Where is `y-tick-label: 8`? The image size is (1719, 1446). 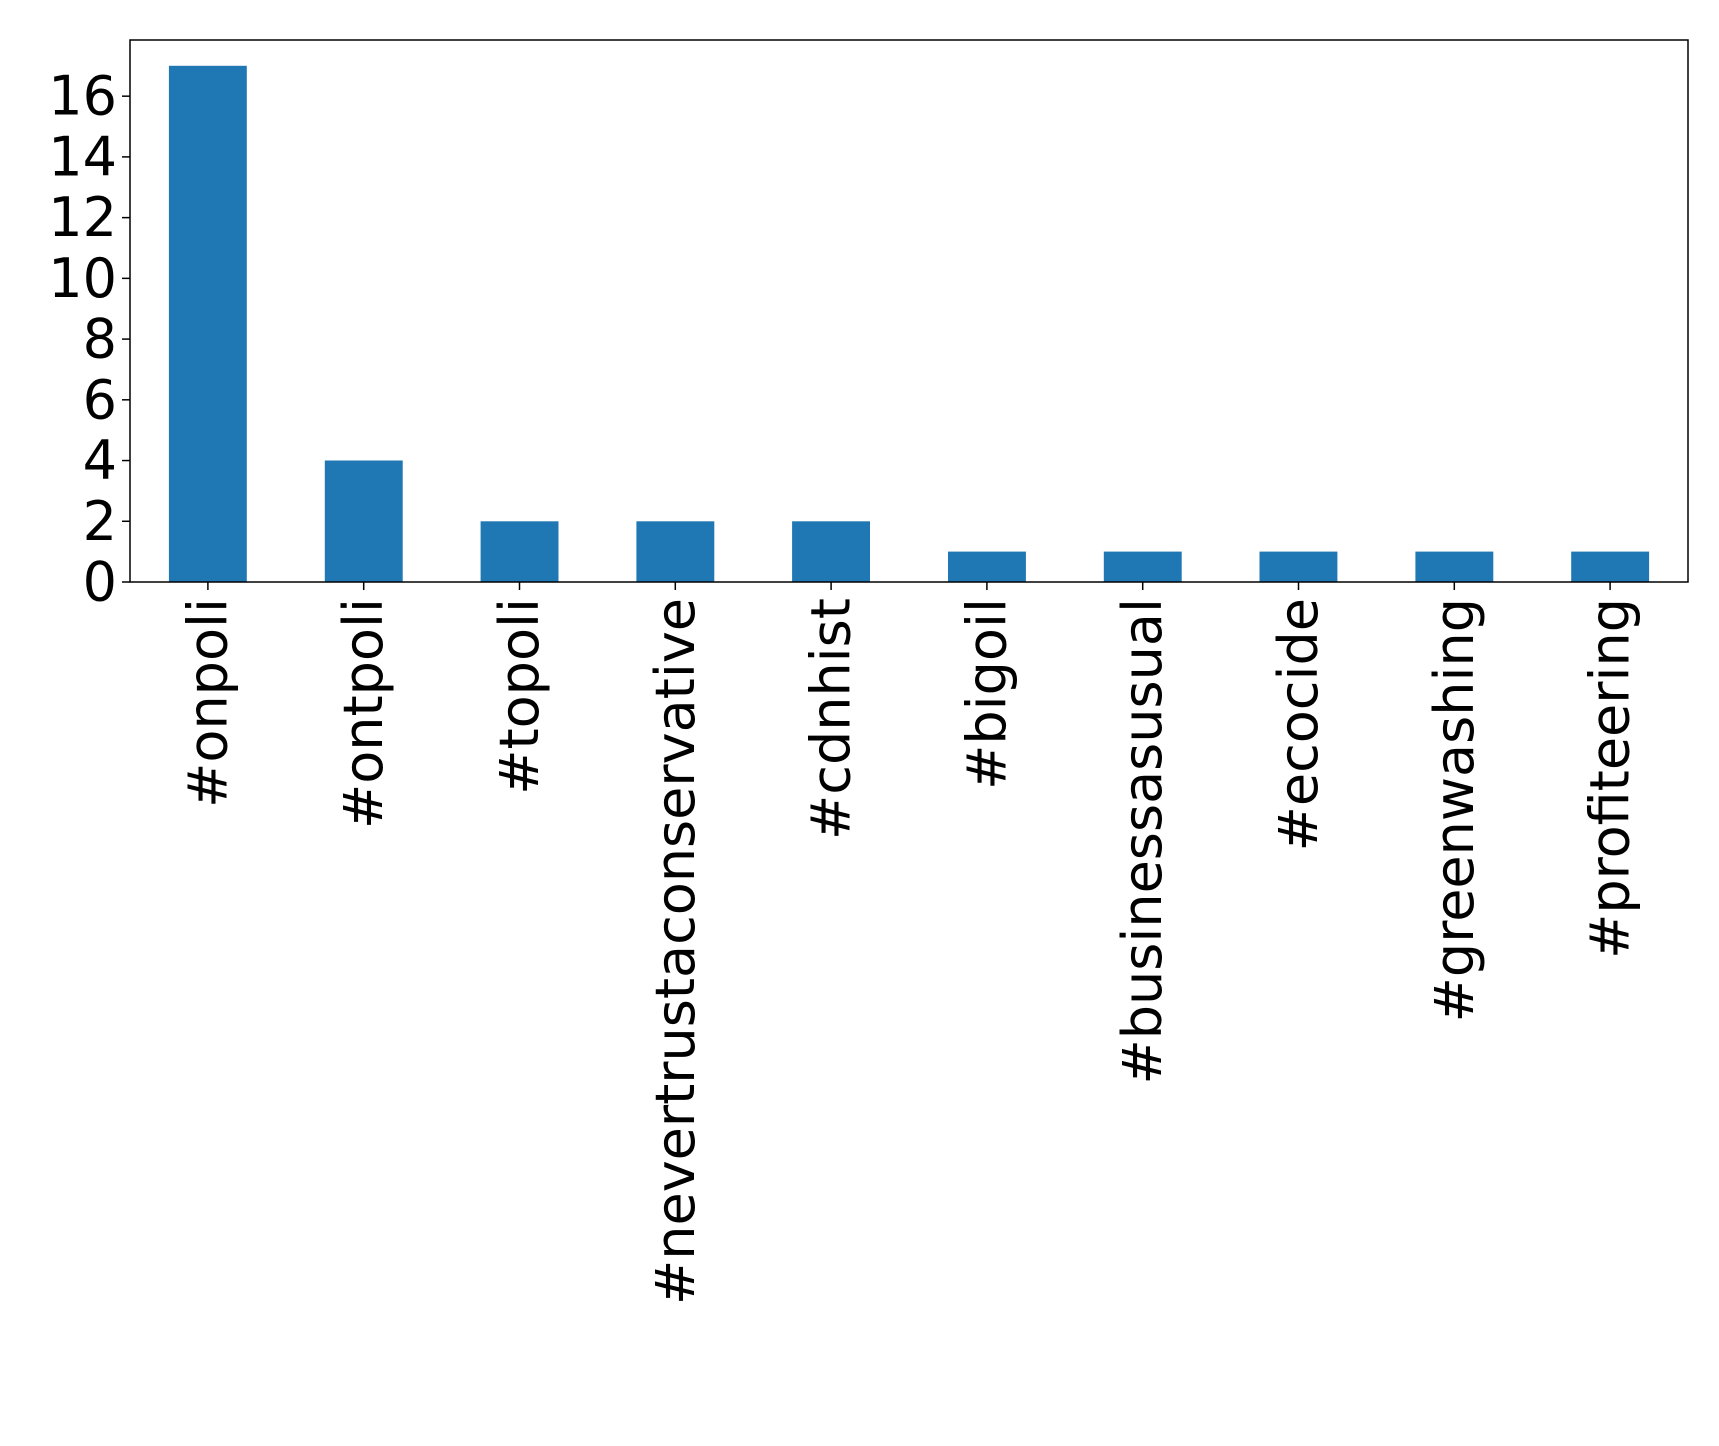 y-tick-label: 8 is located at coordinates (100, 339).